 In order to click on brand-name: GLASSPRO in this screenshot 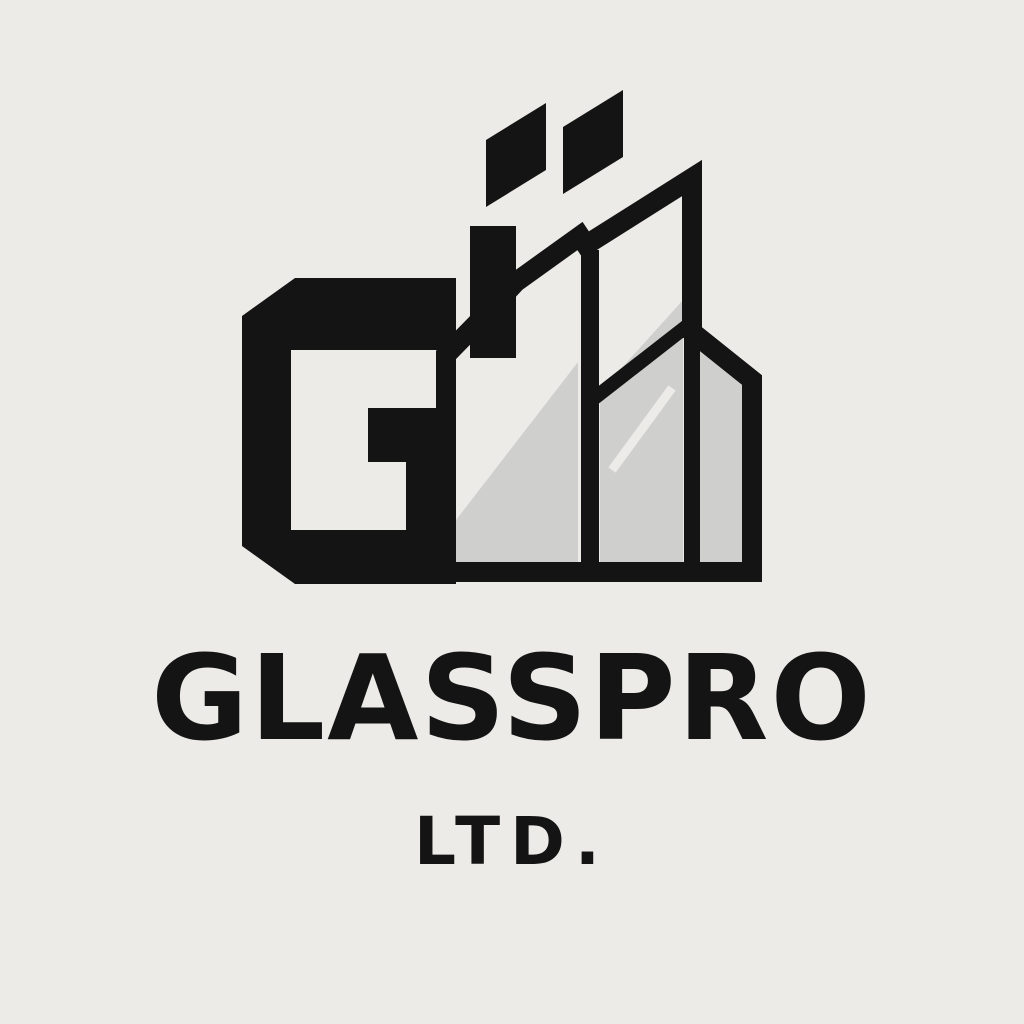, I will do `click(512, 698)`.